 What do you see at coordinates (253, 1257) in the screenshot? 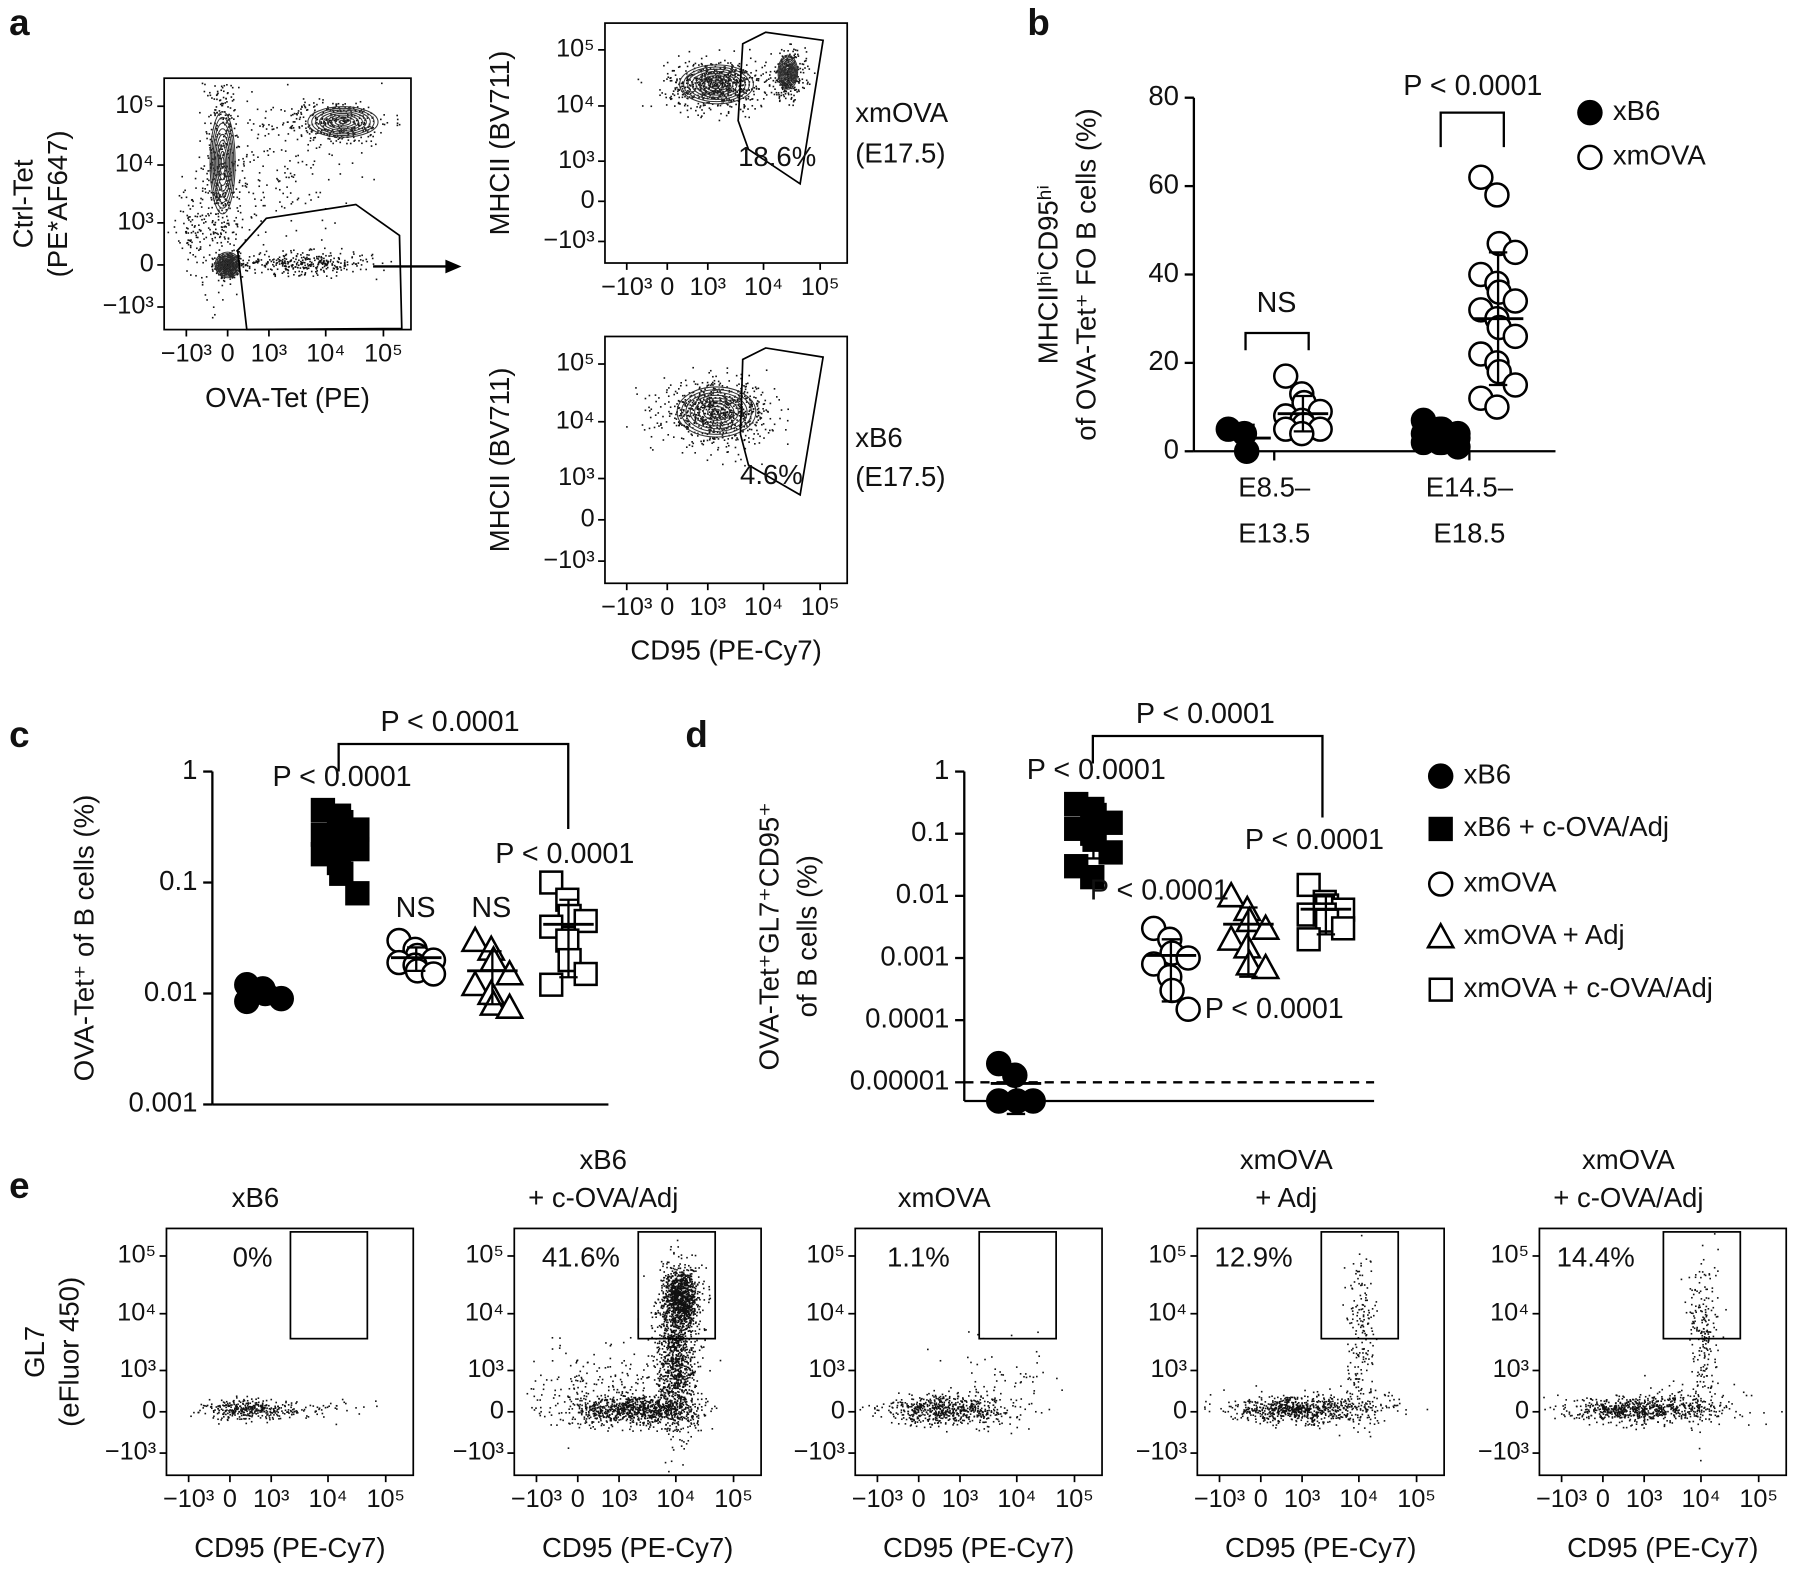
I see `gate-percent: 0%` at bounding box center [253, 1257].